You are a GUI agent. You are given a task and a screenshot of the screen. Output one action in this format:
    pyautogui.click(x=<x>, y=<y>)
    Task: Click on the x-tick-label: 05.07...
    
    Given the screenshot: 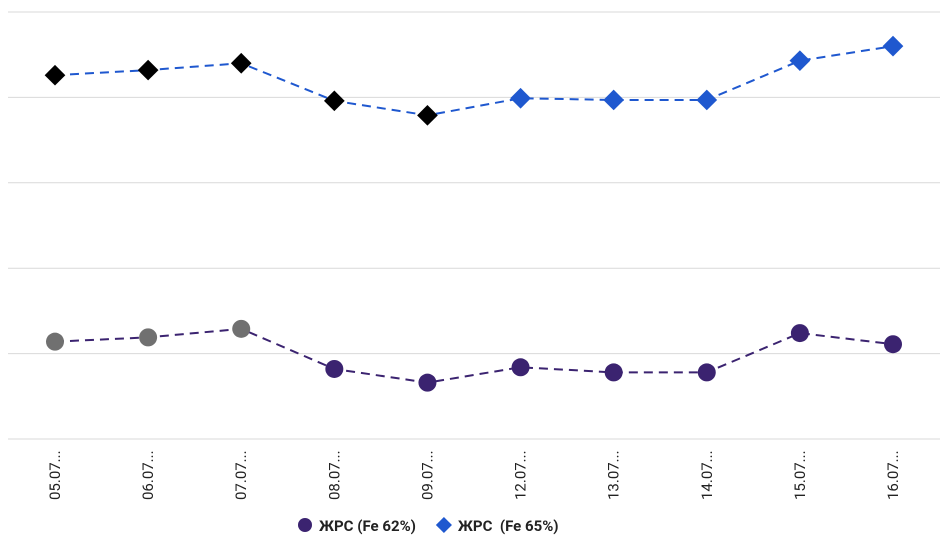 What is the action you would take?
    pyautogui.click(x=55, y=475)
    